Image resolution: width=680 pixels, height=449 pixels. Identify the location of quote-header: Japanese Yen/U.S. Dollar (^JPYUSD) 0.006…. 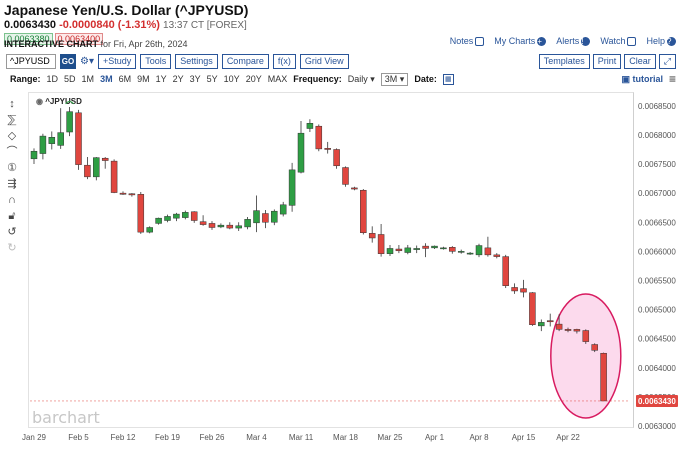
(340, 26).